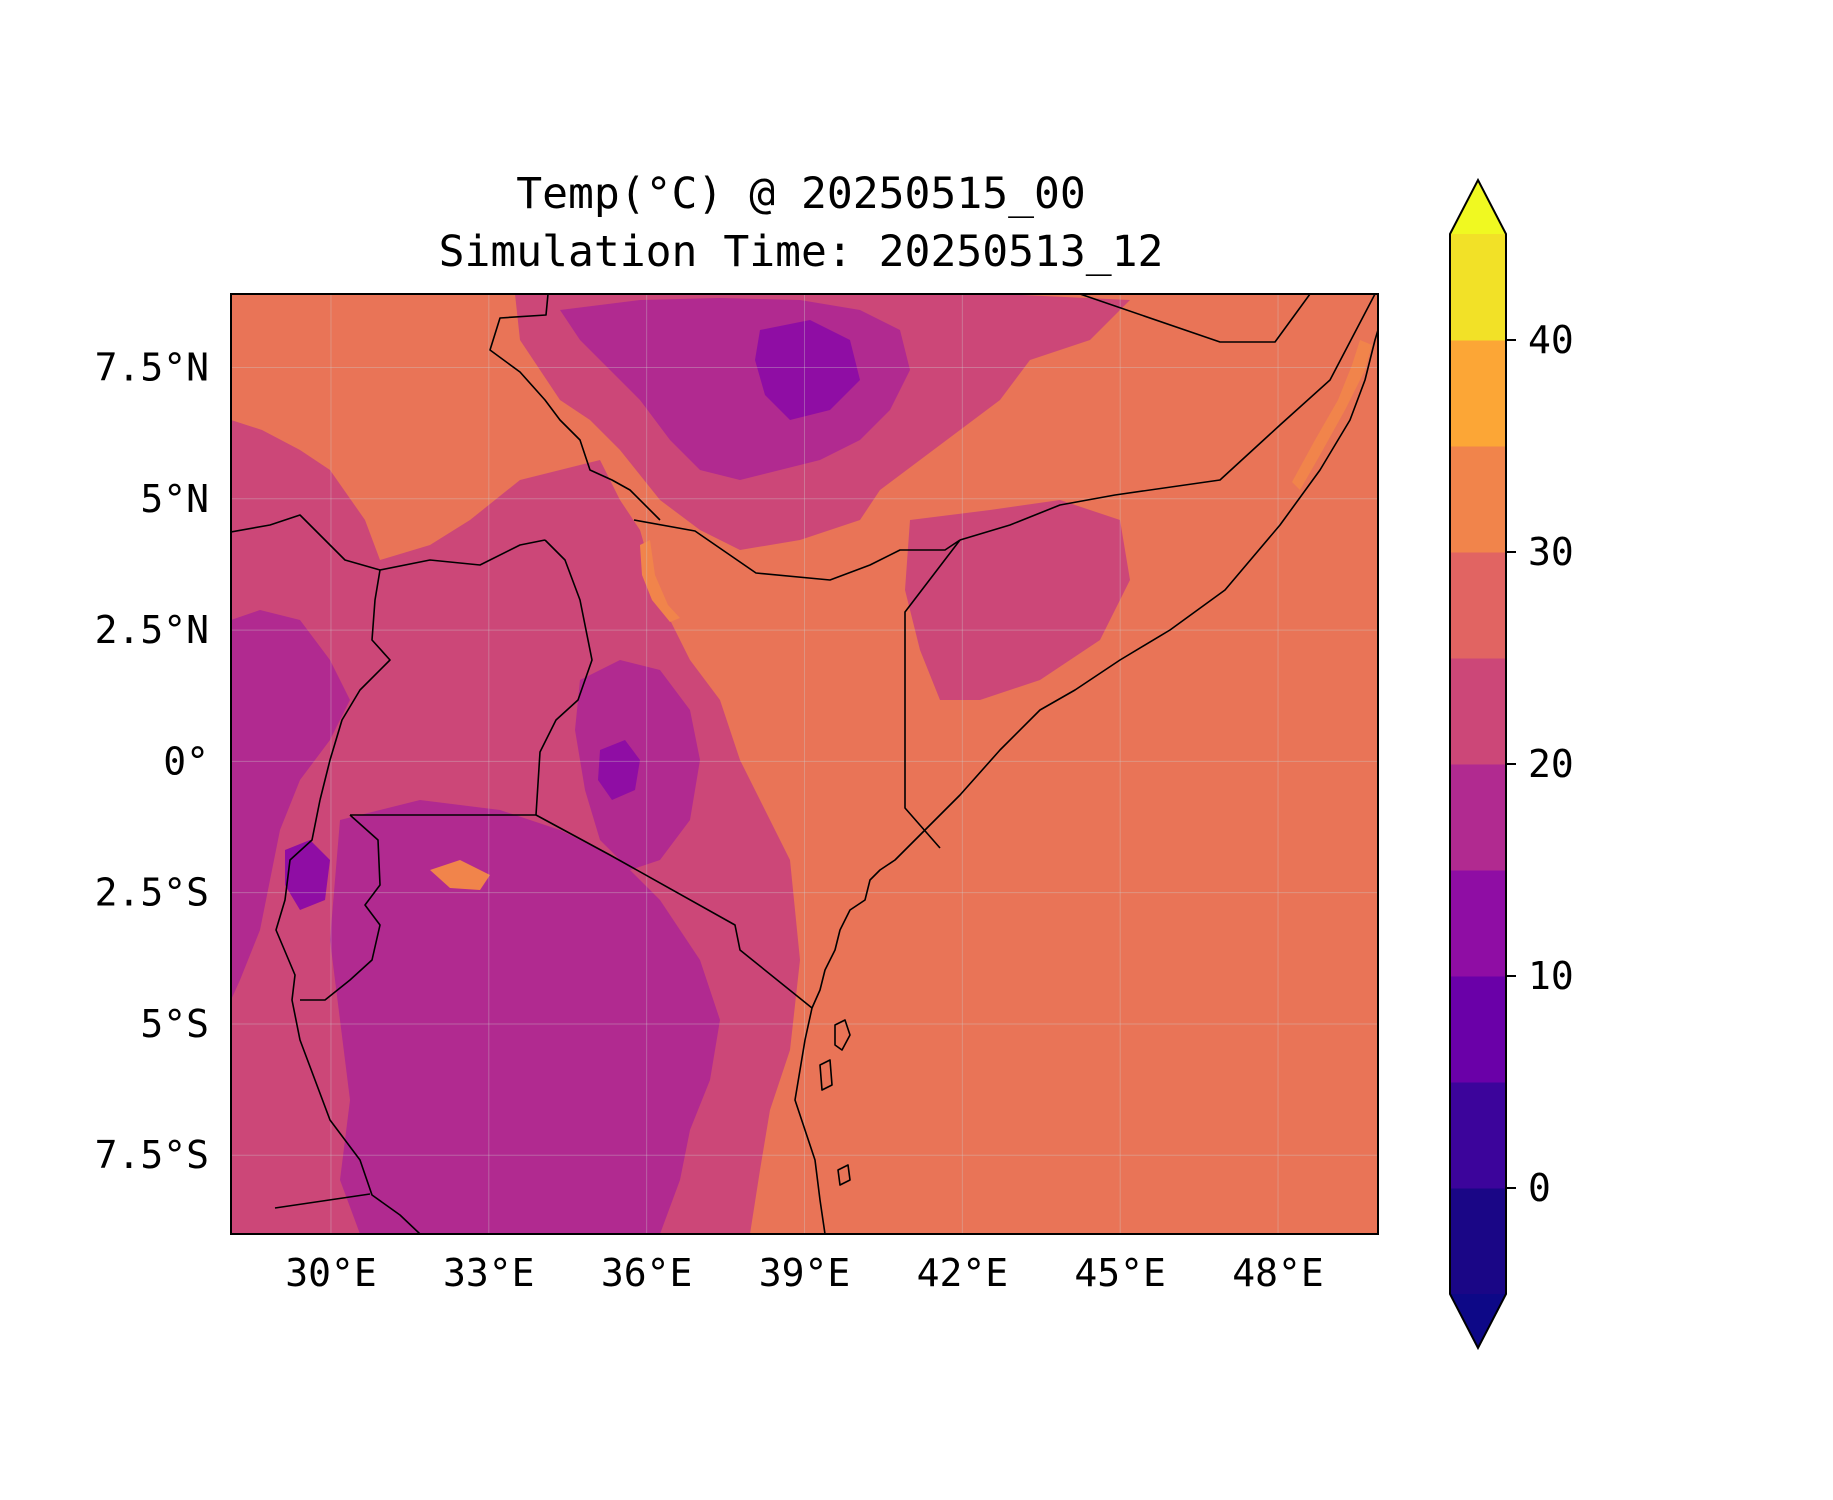  Describe the element at coordinates (807, 370) in the screenshot. I see `band-10-15-ethiopia-peaks` at that location.